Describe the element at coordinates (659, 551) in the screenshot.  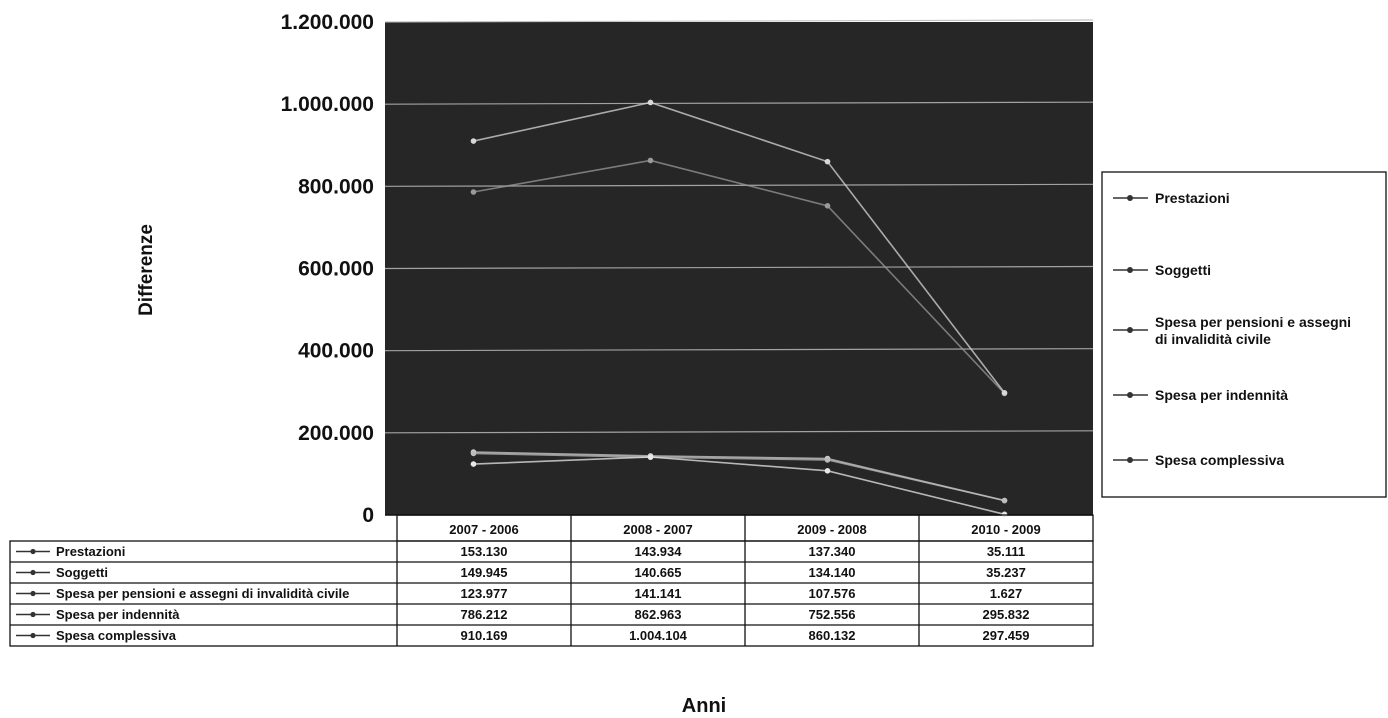
I see `data-label: 143.934` at that location.